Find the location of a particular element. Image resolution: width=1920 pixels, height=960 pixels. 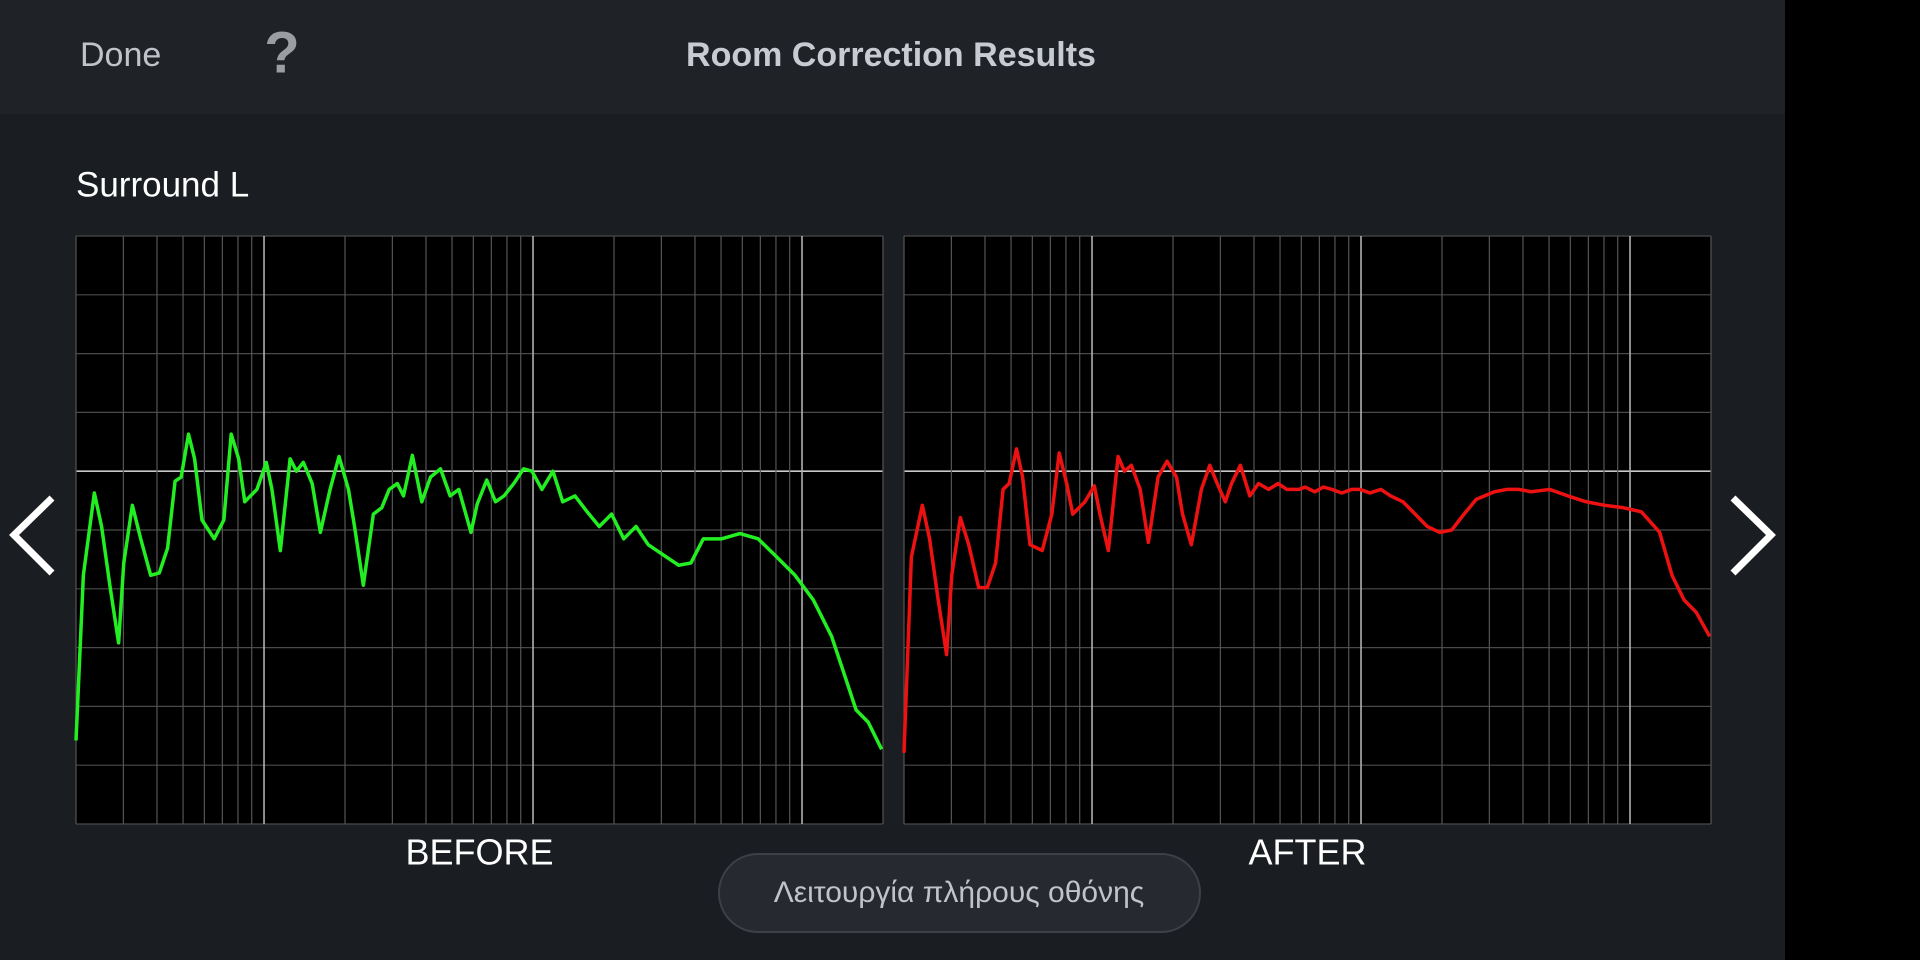

fullscreen-label: Λειτουργία πλήρους οθόνης is located at coordinates (959, 892).